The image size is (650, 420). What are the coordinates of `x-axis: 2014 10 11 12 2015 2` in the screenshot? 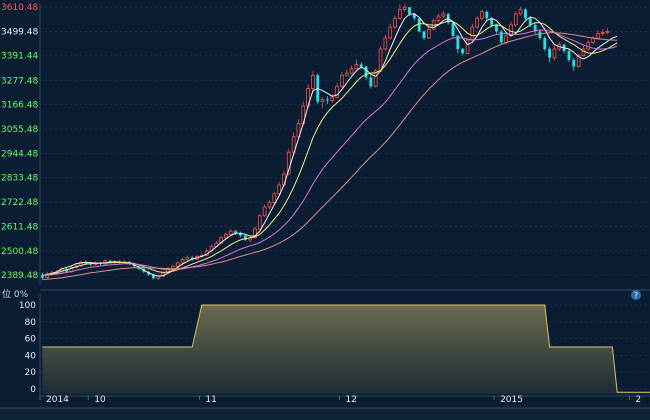 It's located at (340, 400).